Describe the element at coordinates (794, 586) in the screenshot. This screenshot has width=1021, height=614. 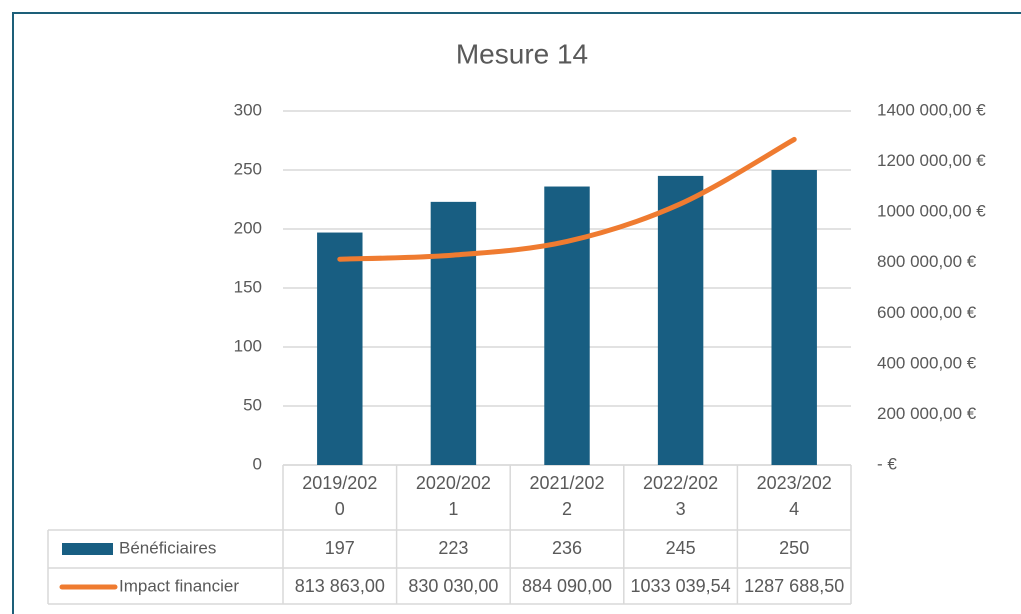
I see `table-value: 1287 688,50` at that location.